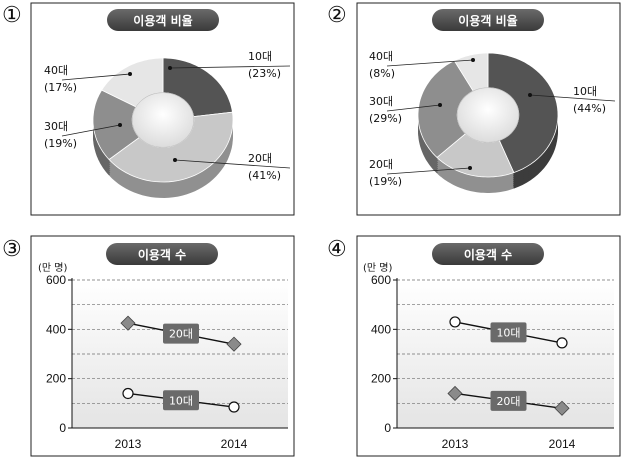 This screenshot has width=624, height=459. I want to click on slice-percent-20대: (41%), so click(264, 175).